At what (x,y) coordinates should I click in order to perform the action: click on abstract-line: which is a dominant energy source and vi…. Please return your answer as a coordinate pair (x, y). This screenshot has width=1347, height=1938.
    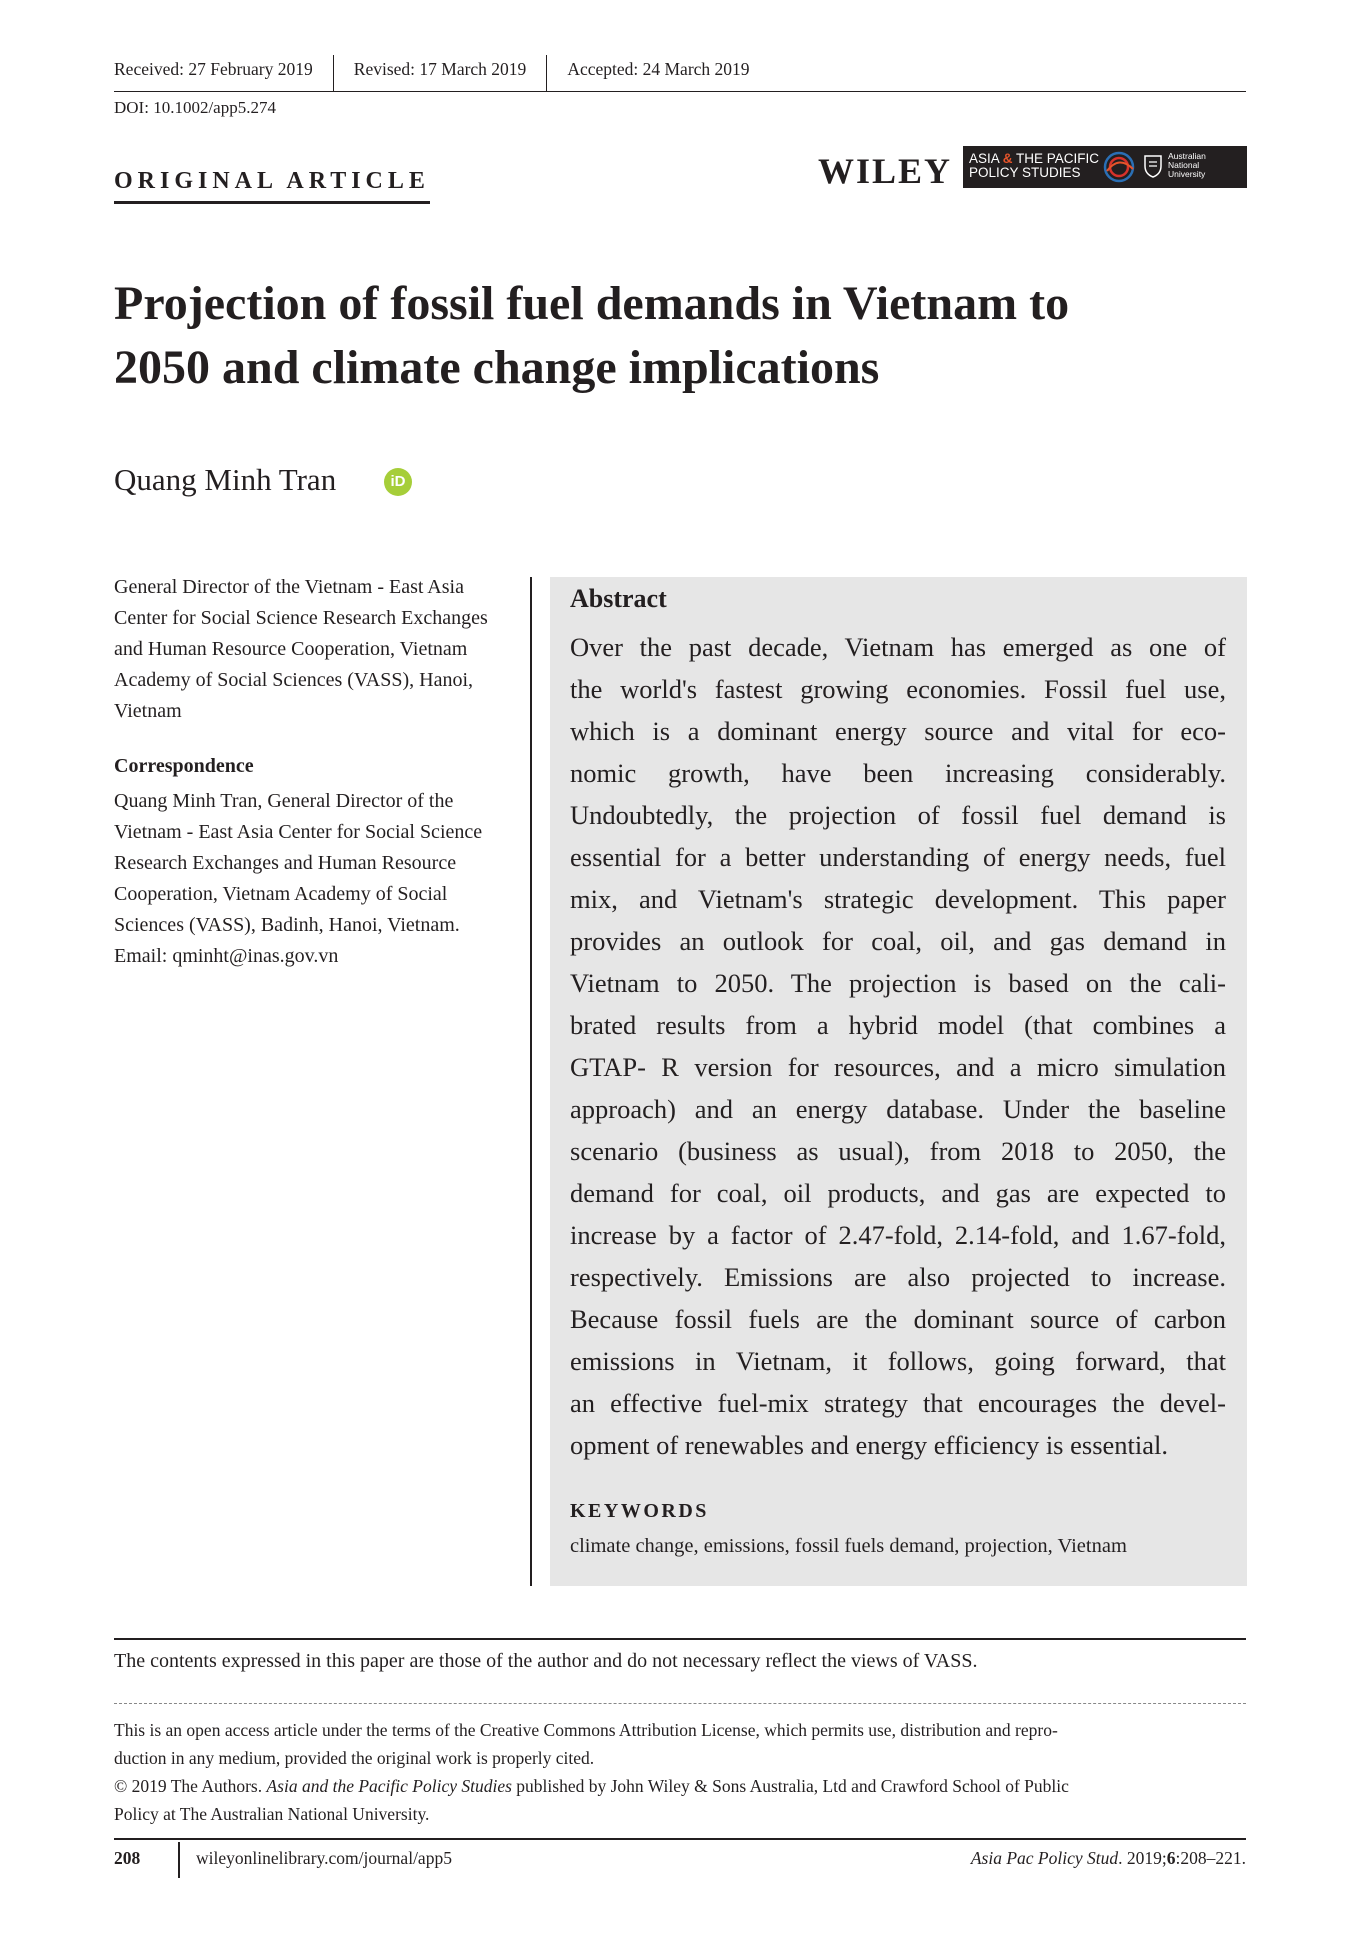
    Looking at the image, I should click on (898, 731).